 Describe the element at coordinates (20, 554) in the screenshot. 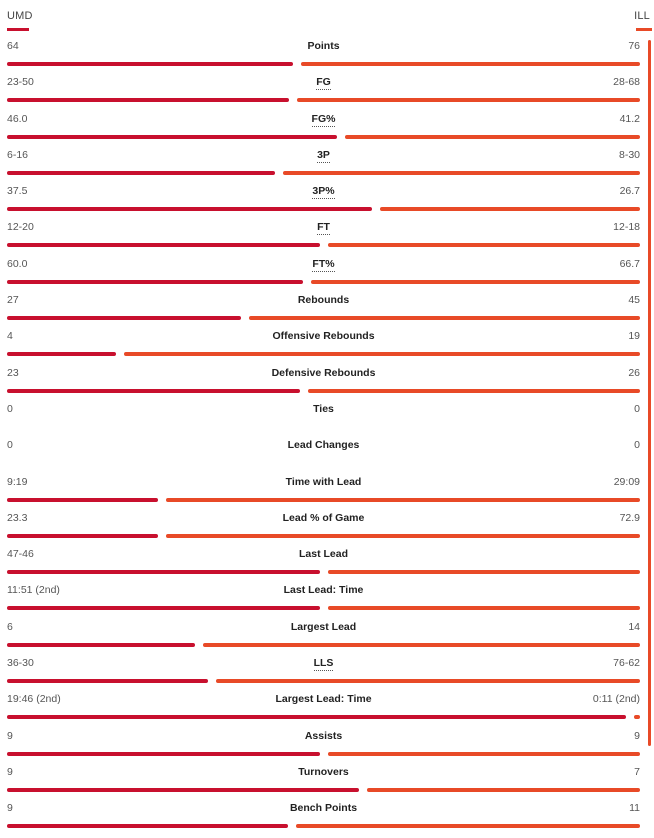

I see `away-stat-value: 47-46` at that location.